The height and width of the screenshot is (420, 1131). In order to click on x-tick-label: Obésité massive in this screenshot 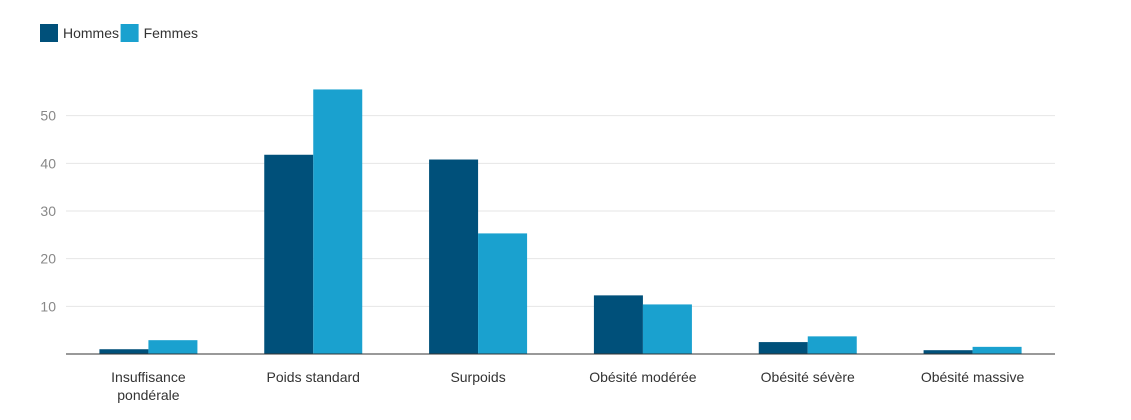, I will do `click(973, 377)`.